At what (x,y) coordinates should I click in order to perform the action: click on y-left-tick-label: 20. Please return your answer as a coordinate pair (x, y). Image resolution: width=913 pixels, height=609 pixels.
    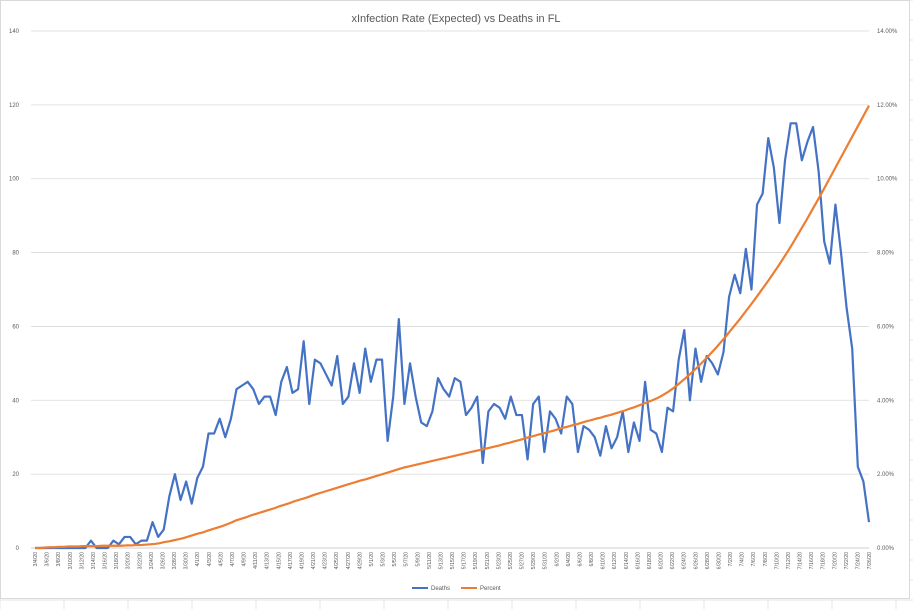
    Looking at the image, I should click on (15, 475).